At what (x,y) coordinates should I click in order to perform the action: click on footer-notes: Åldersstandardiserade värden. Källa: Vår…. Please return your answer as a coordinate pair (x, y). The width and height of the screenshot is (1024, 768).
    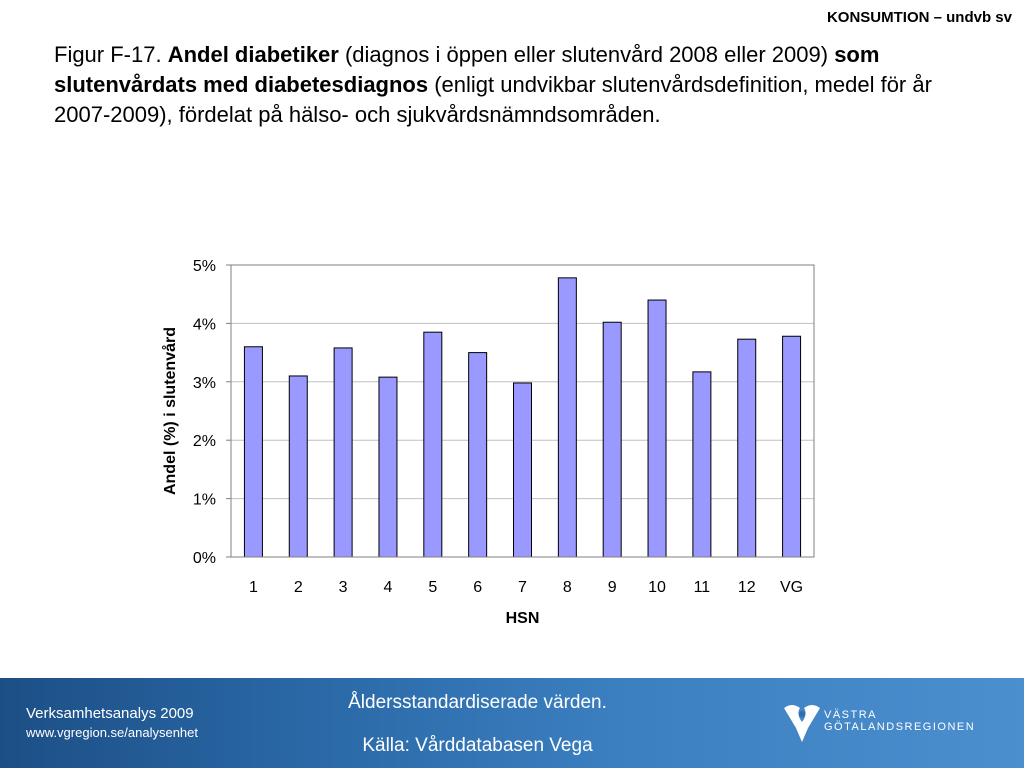
    Looking at the image, I should click on (477, 724).